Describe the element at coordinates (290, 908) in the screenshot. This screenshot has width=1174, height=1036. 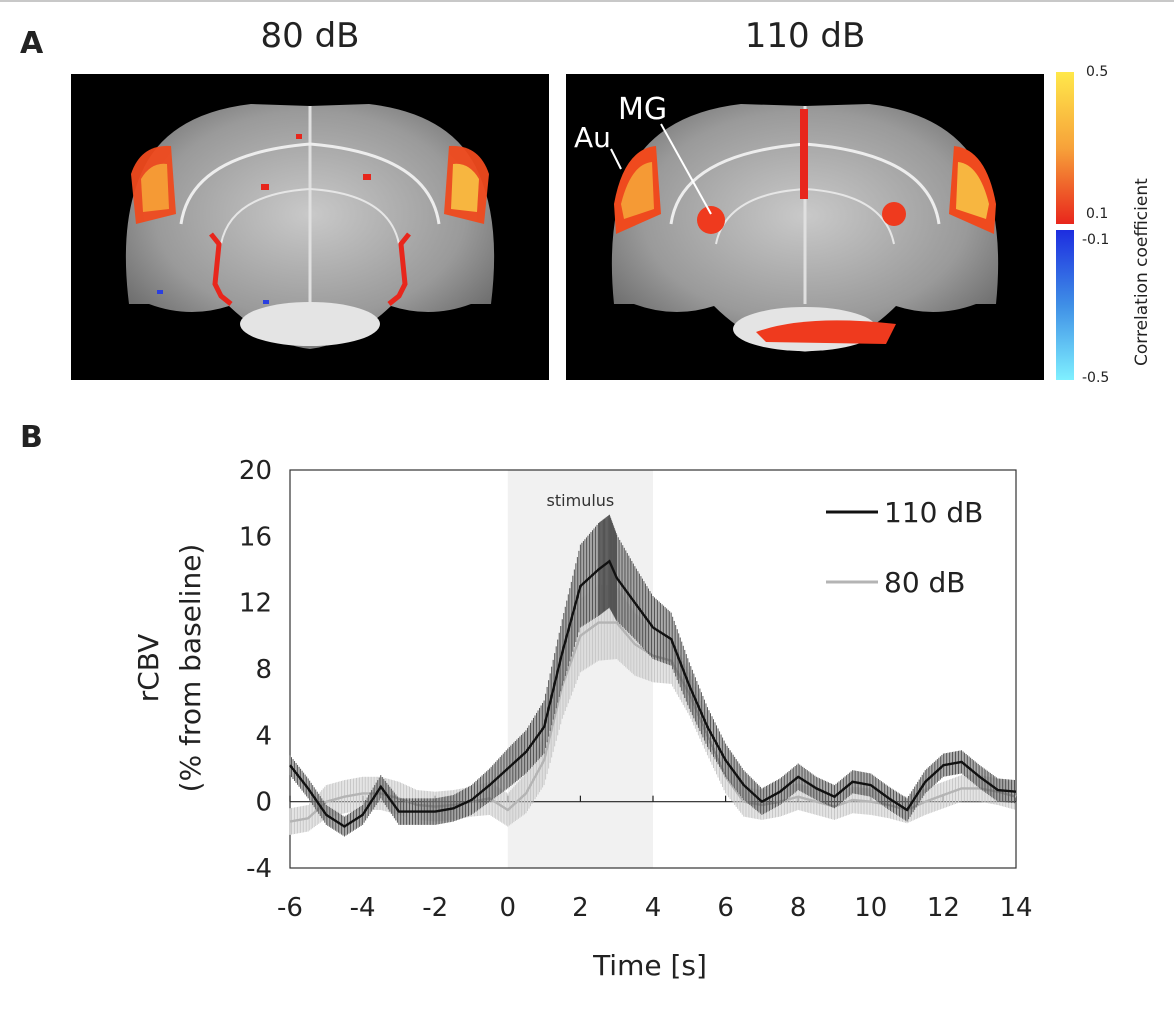
I see `x-tick-label: -6` at that location.